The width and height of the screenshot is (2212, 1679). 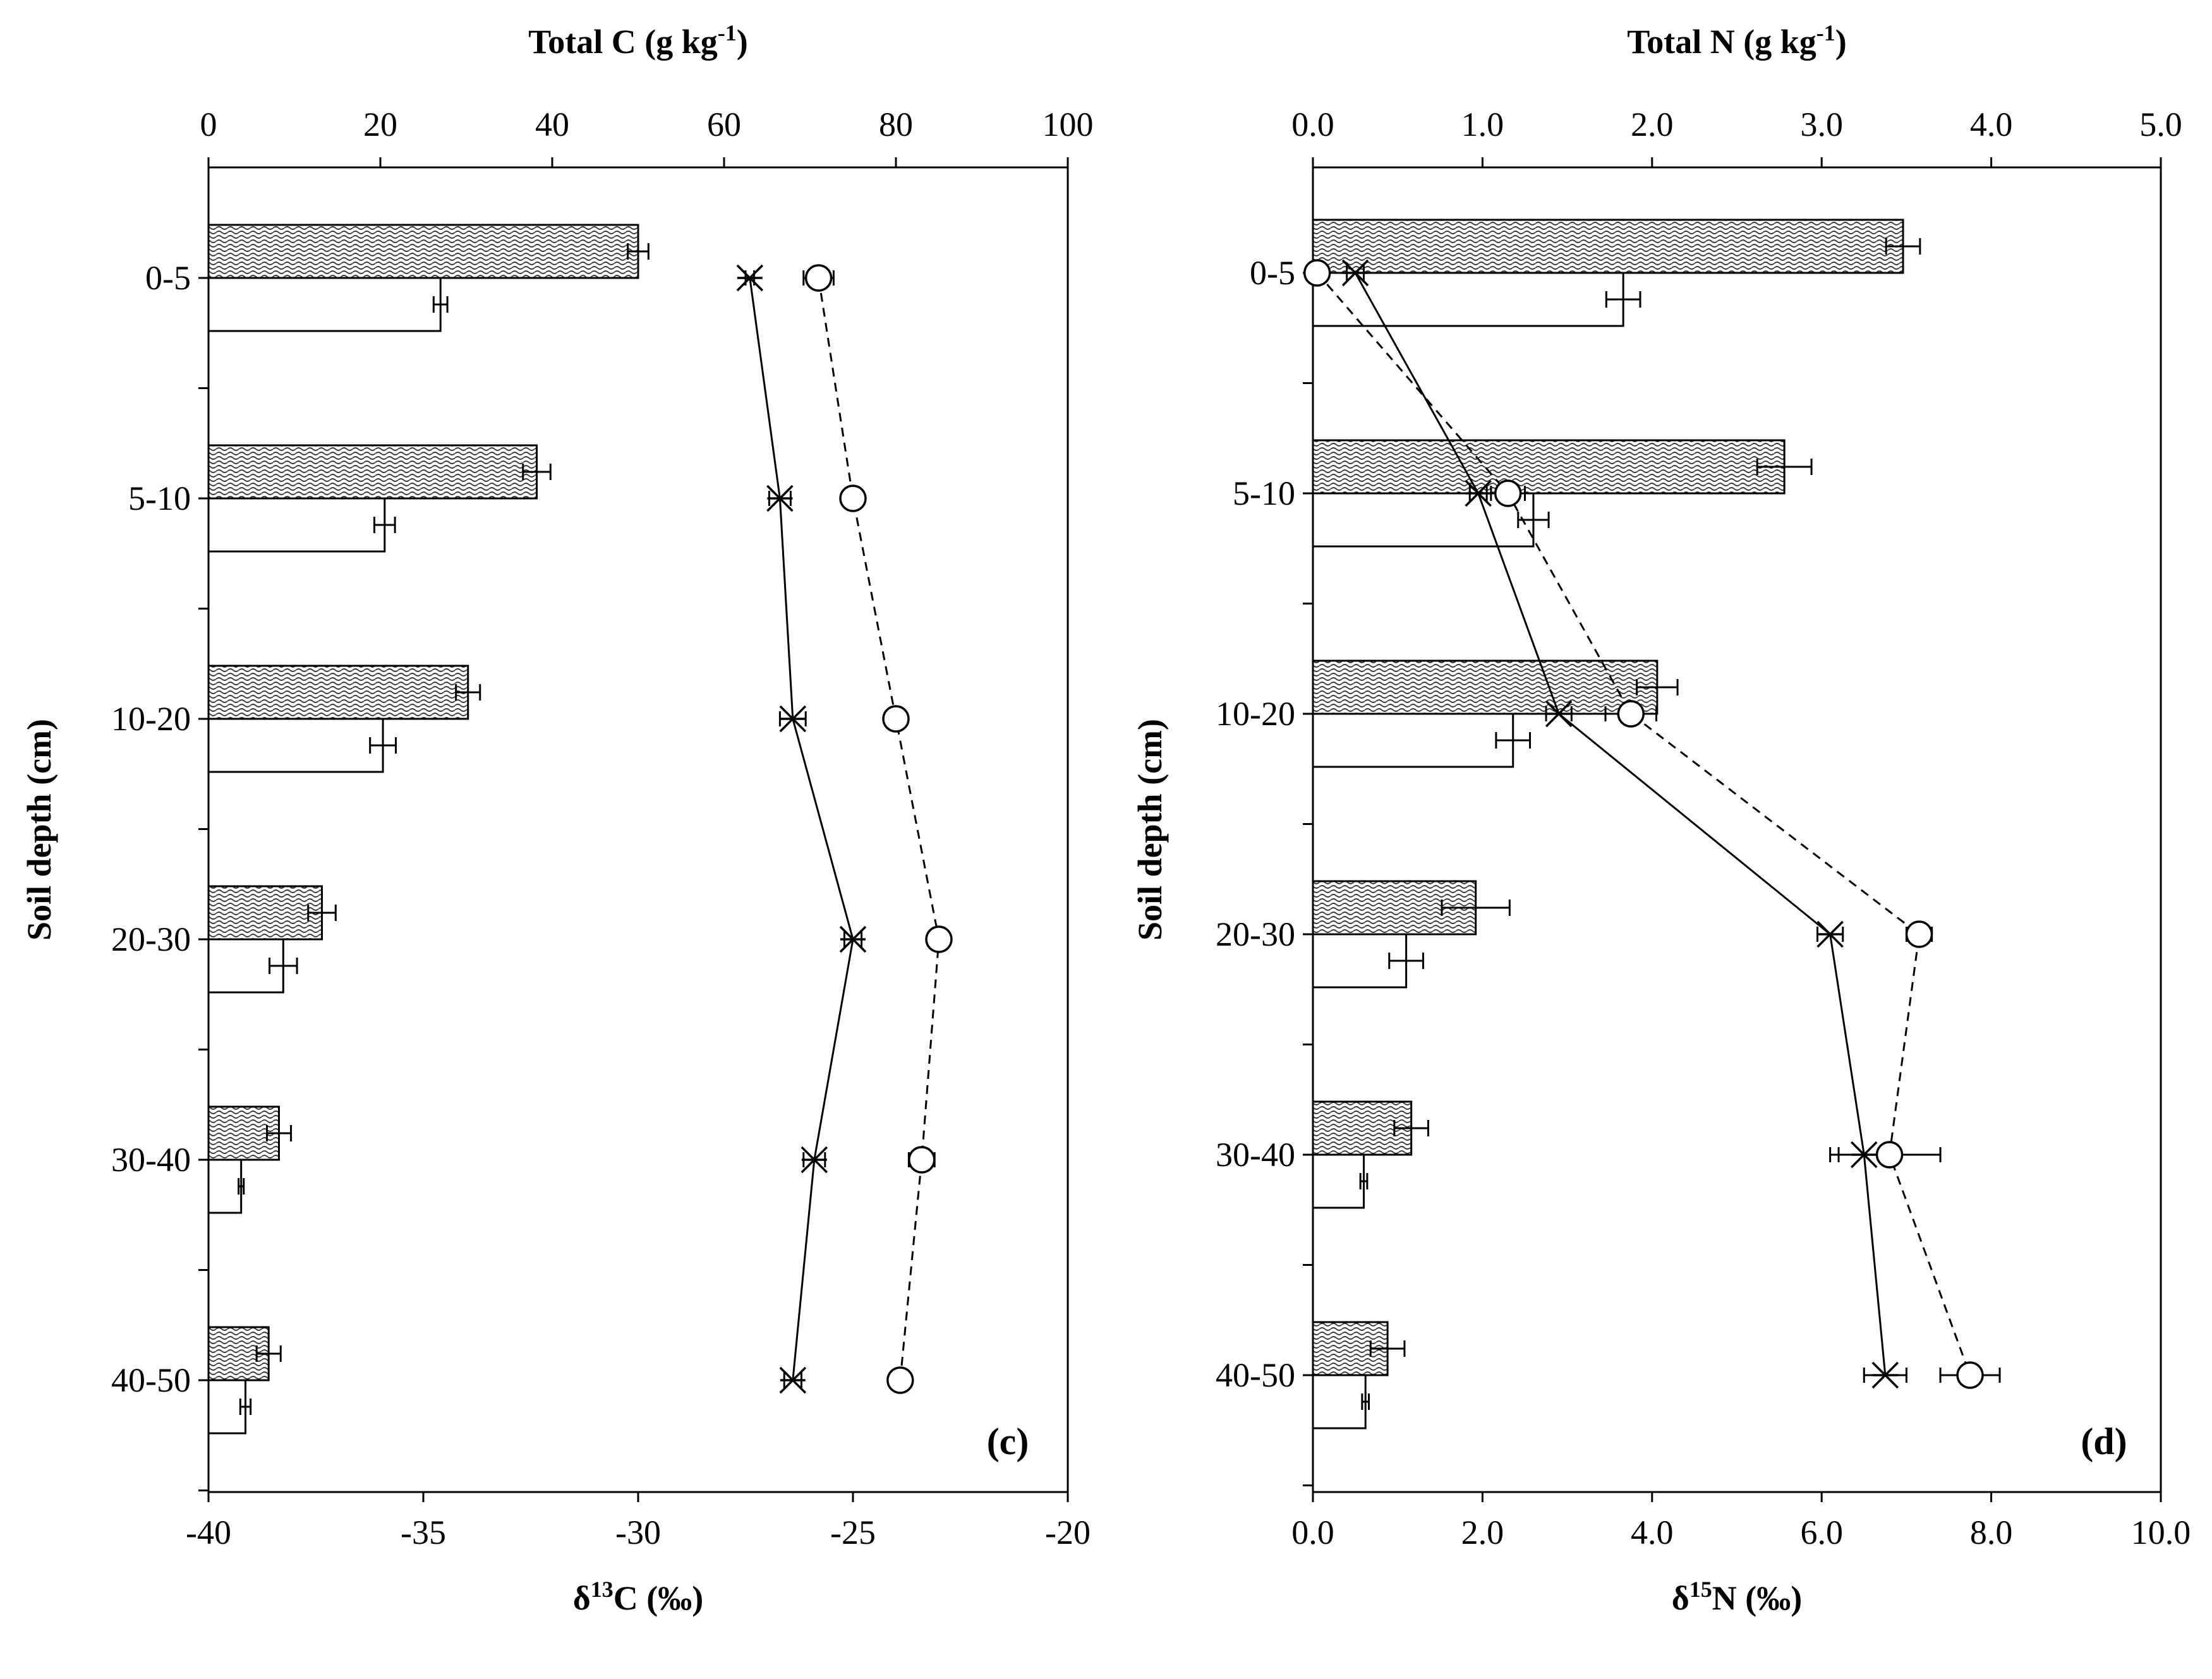 I want to click on bottom-axis-tick-label: 8.0, so click(x=1991, y=1533).